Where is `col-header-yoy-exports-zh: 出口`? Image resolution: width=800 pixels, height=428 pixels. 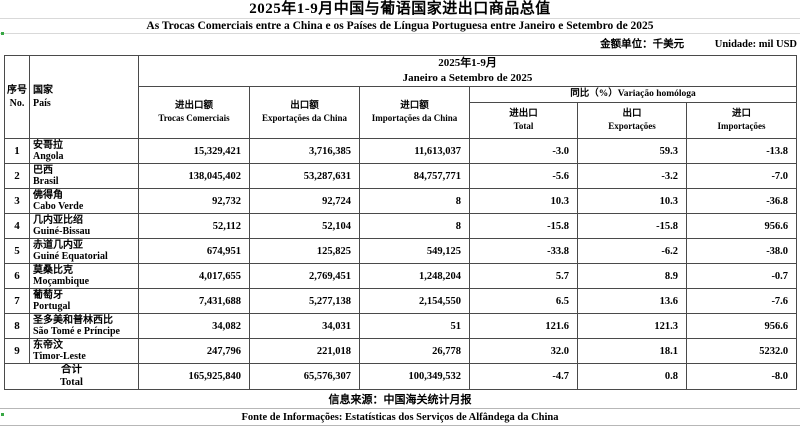 col-header-yoy-exports-zh: 出口 is located at coordinates (632, 114).